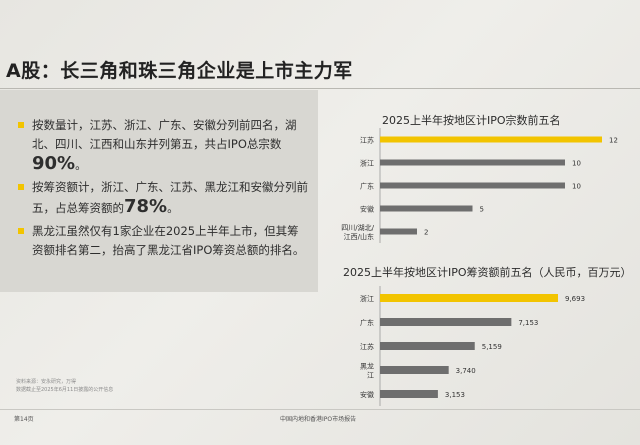 This screenshot has width=640, height=445. What do you see at coordinates (318, 419) in the screenshot?
I see `report-name: 中国内地和香港IPO市场报告` at bounding box center [318, 419].